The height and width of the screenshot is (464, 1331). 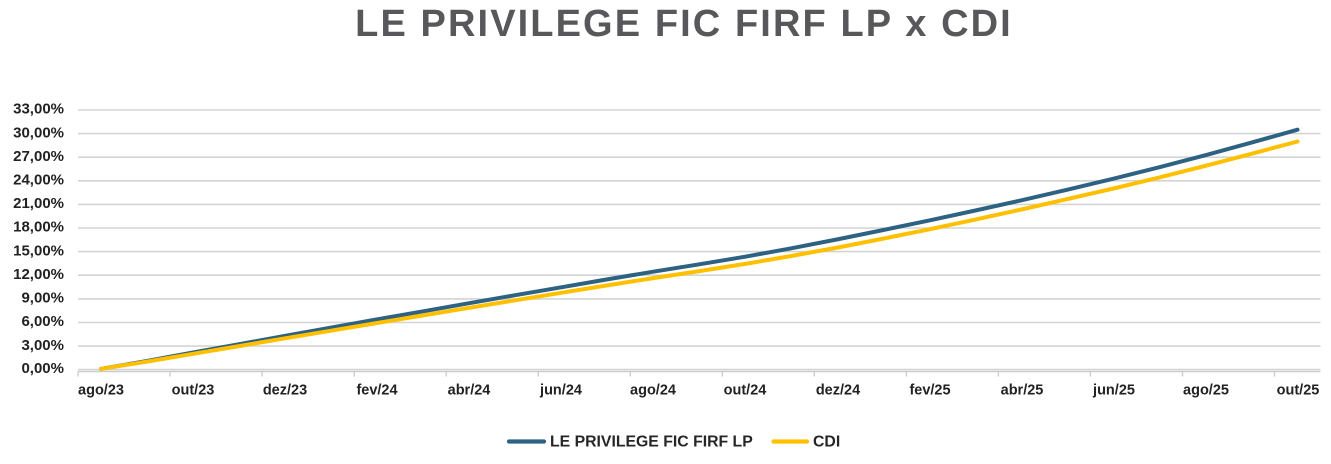 I want to click on svg-text: CDI, so click(x=826, y=441).